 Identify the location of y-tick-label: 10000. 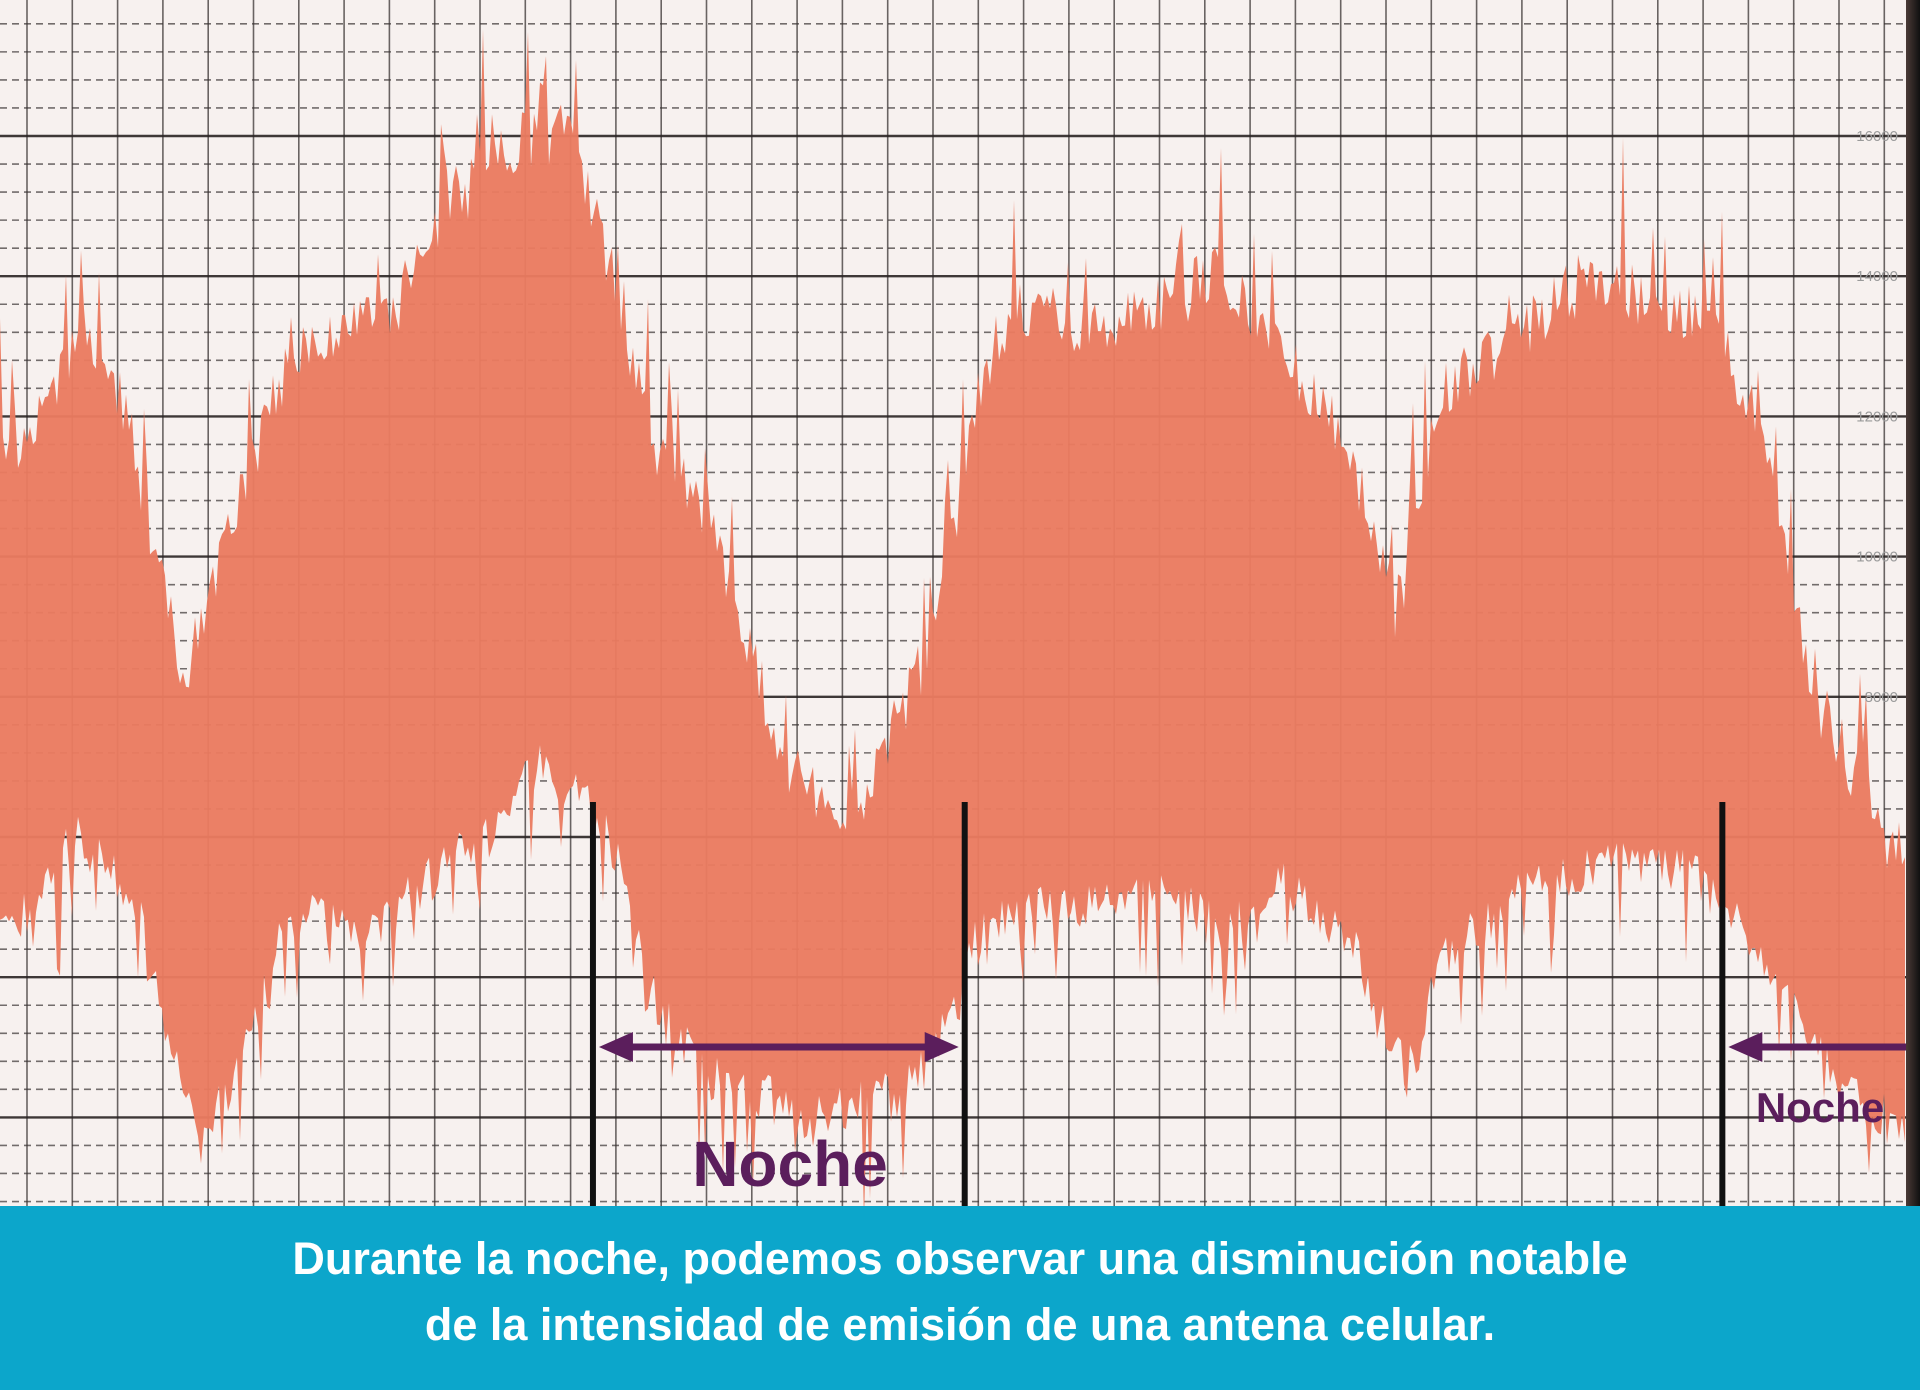
(1877, 557).